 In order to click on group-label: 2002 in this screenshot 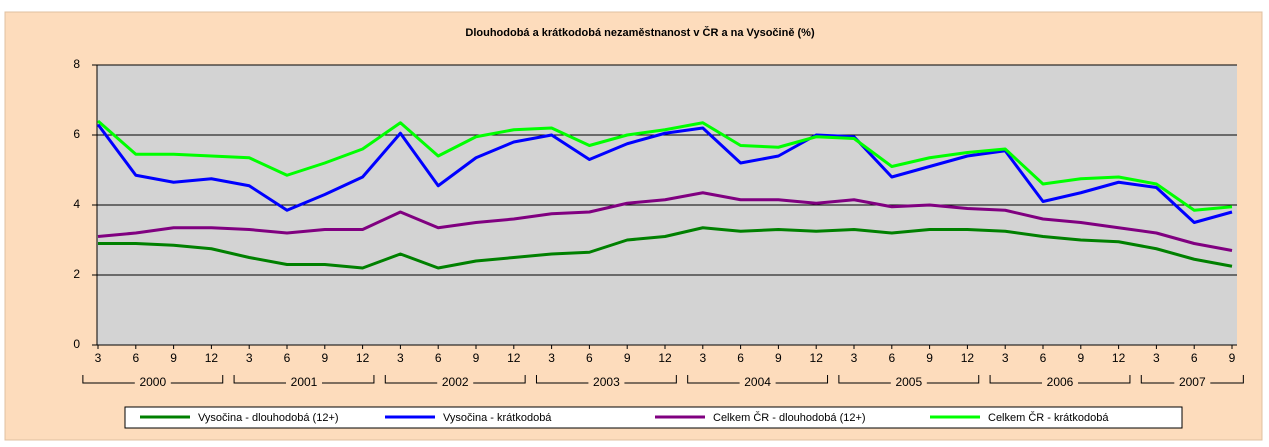, I will do `click(455, 382)`.